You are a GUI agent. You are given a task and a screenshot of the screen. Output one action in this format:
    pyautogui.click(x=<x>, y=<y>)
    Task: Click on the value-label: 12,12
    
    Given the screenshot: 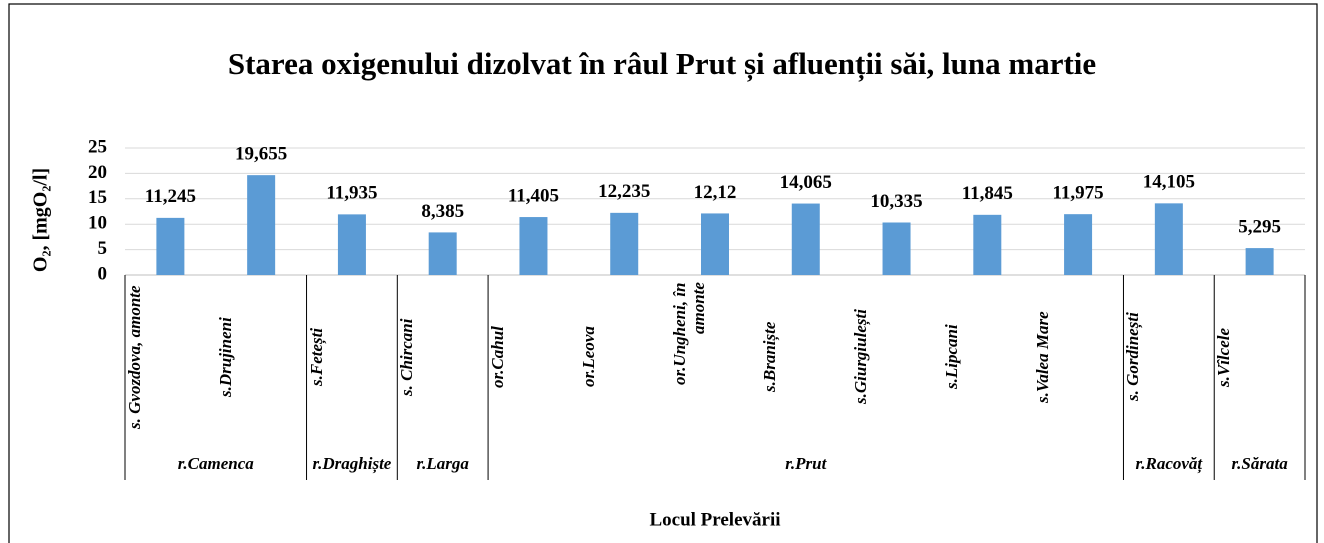 What is the action you would take?
    pyautogui.click(x=715, y=192)
    